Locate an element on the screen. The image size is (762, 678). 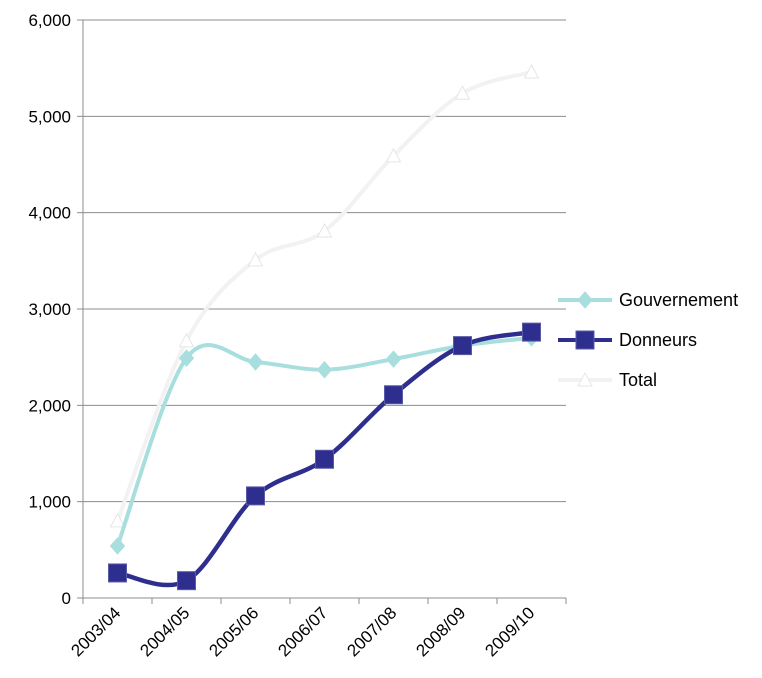
legend-marker-gouvernement is located at coordinates (585, 300).